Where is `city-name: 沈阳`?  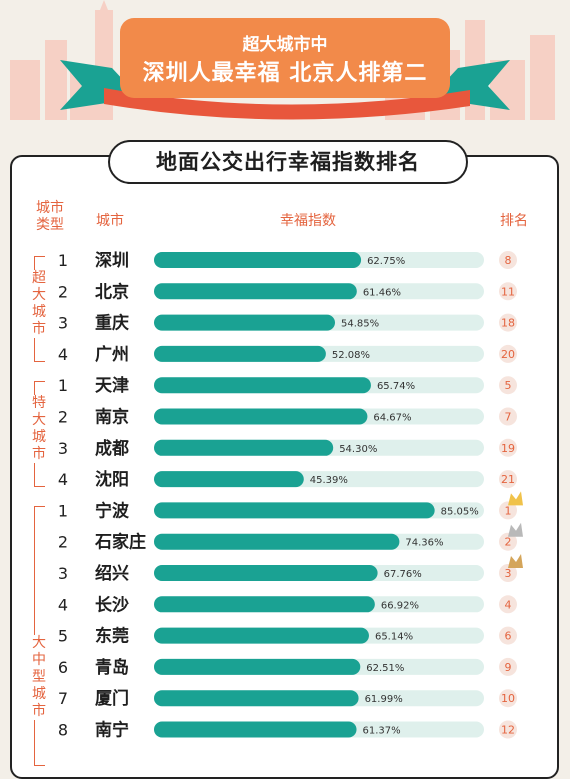 city-name: 沈阳 is located at coordinates (112, 479).